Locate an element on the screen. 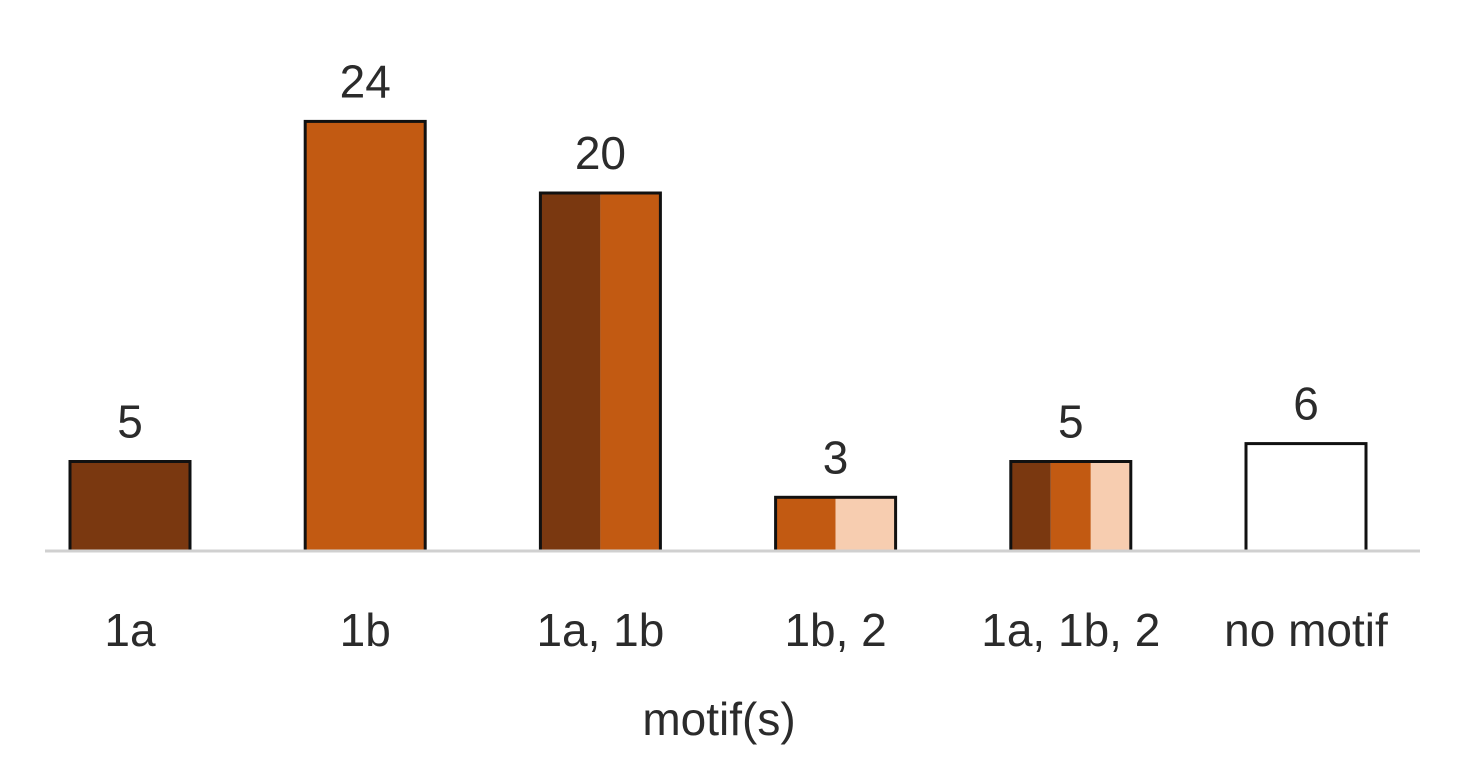 The image size is (1464, 776). x-tick-labels: 1a 1b 1a, 1b 1b, 2 1a, 1b, 2 no motif is located at coordinates (746, 630).